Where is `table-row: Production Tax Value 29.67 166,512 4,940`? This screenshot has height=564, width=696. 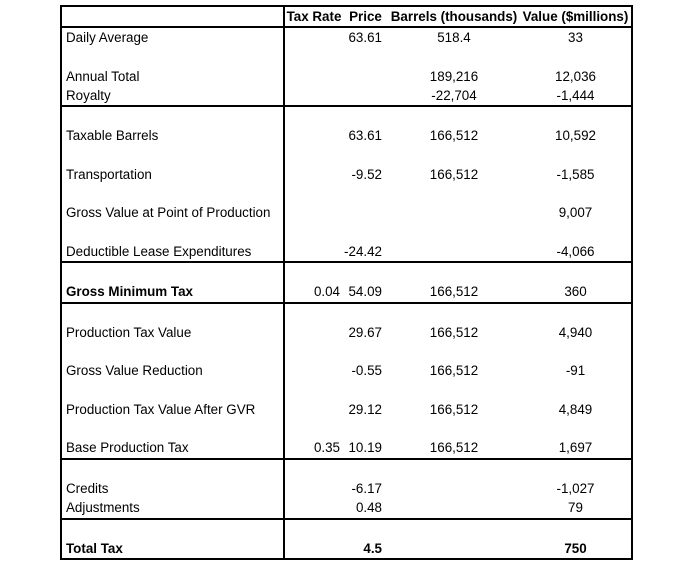 table-row: Production Tax Value 29.67 166,512 4,940 is located at coordinates (346, 333).